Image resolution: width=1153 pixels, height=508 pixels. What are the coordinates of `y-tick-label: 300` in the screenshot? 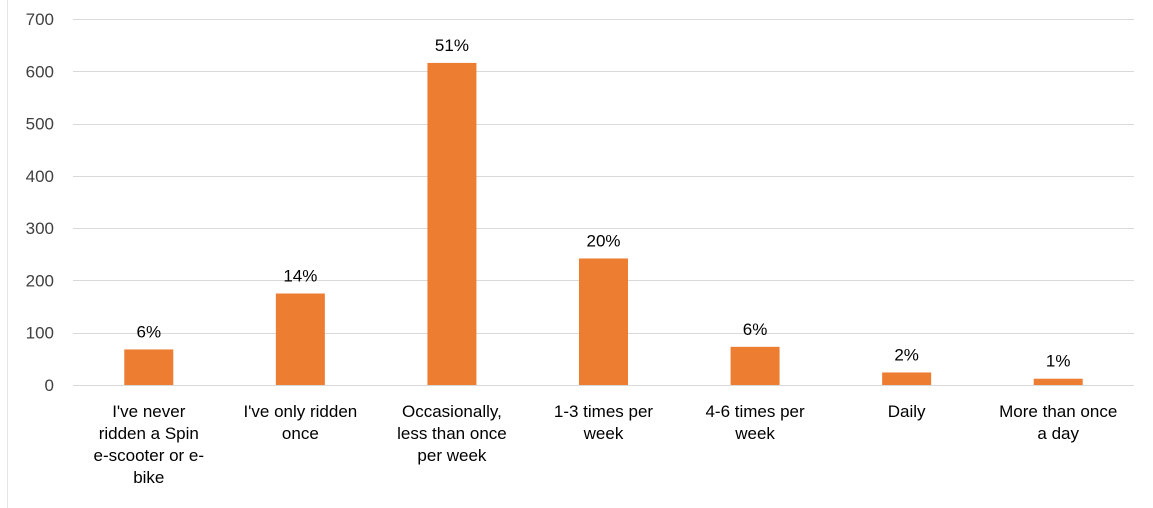 It's located at (40, 228).